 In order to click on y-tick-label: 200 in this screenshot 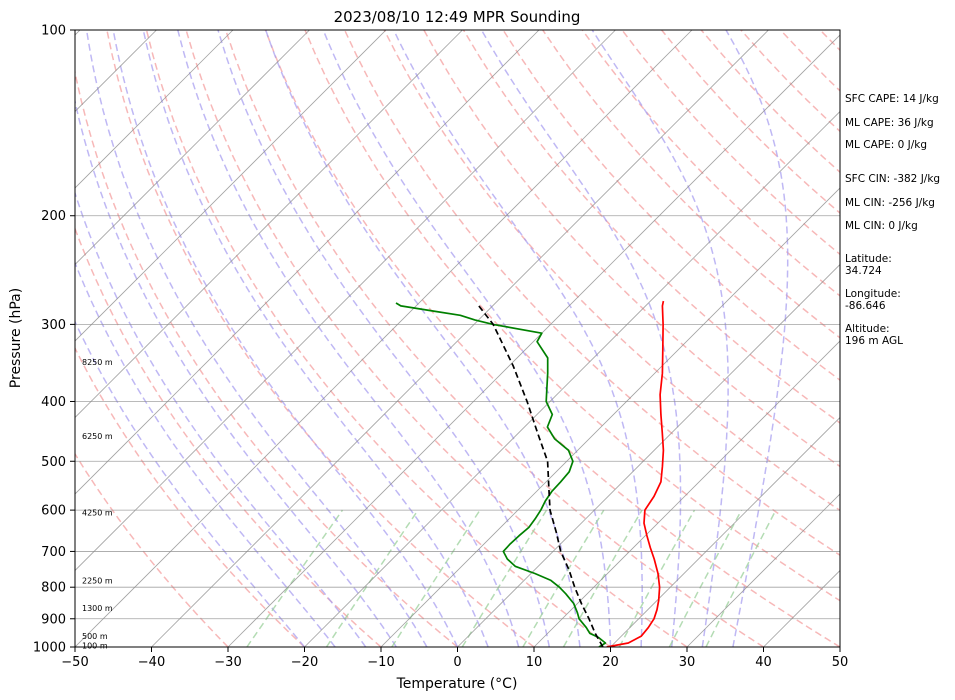, I will do `click(53, 216)`.